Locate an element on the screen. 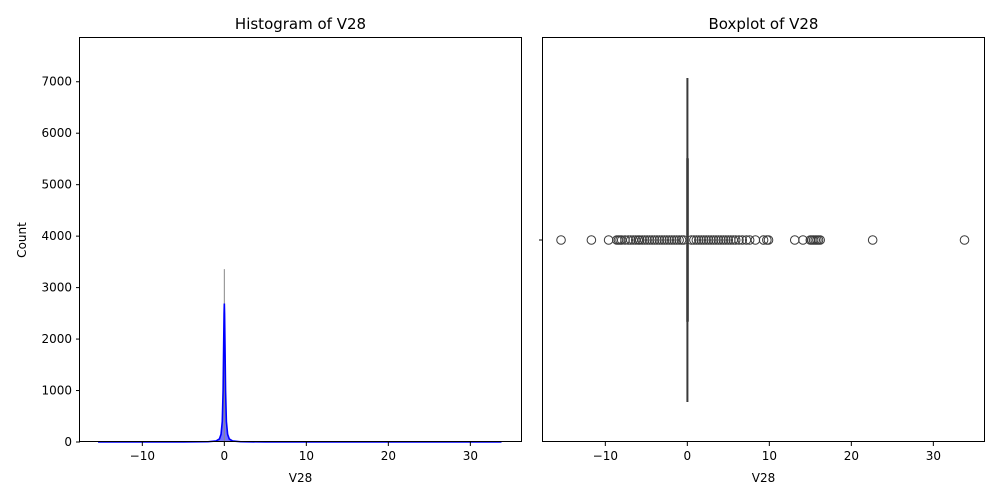 This screenshot has height=500, width=1000. histogram-y-label: Count is located at coordinates (22, 240).